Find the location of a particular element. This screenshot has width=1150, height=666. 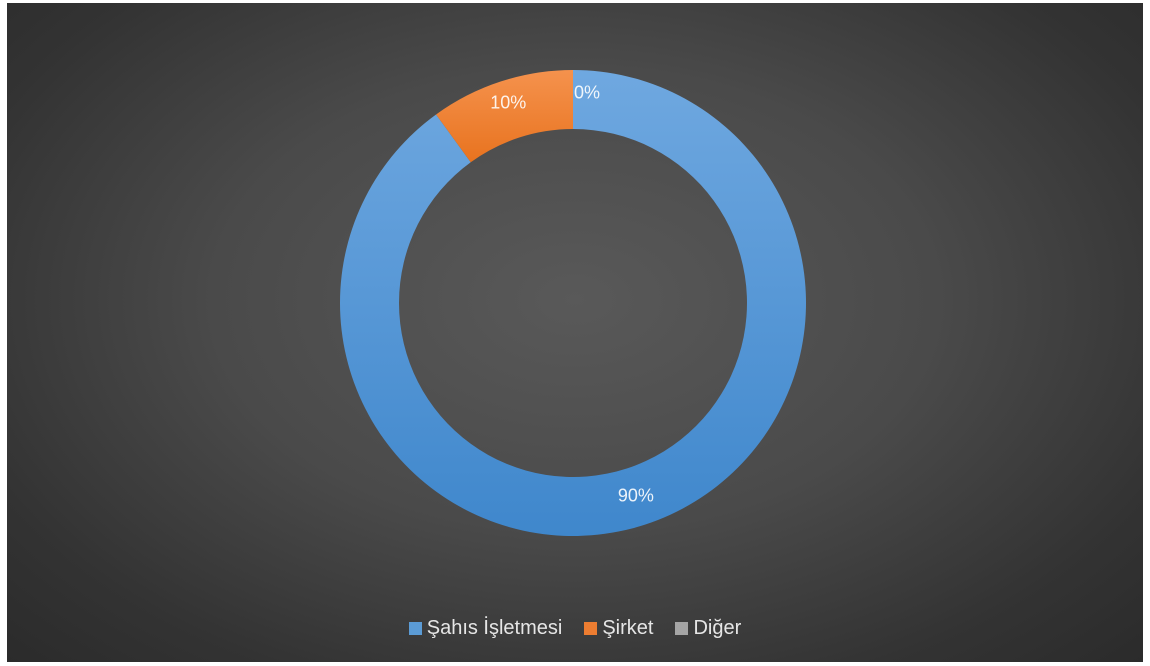

legend-item-1: Şirket is located at coordinates (618, 628).